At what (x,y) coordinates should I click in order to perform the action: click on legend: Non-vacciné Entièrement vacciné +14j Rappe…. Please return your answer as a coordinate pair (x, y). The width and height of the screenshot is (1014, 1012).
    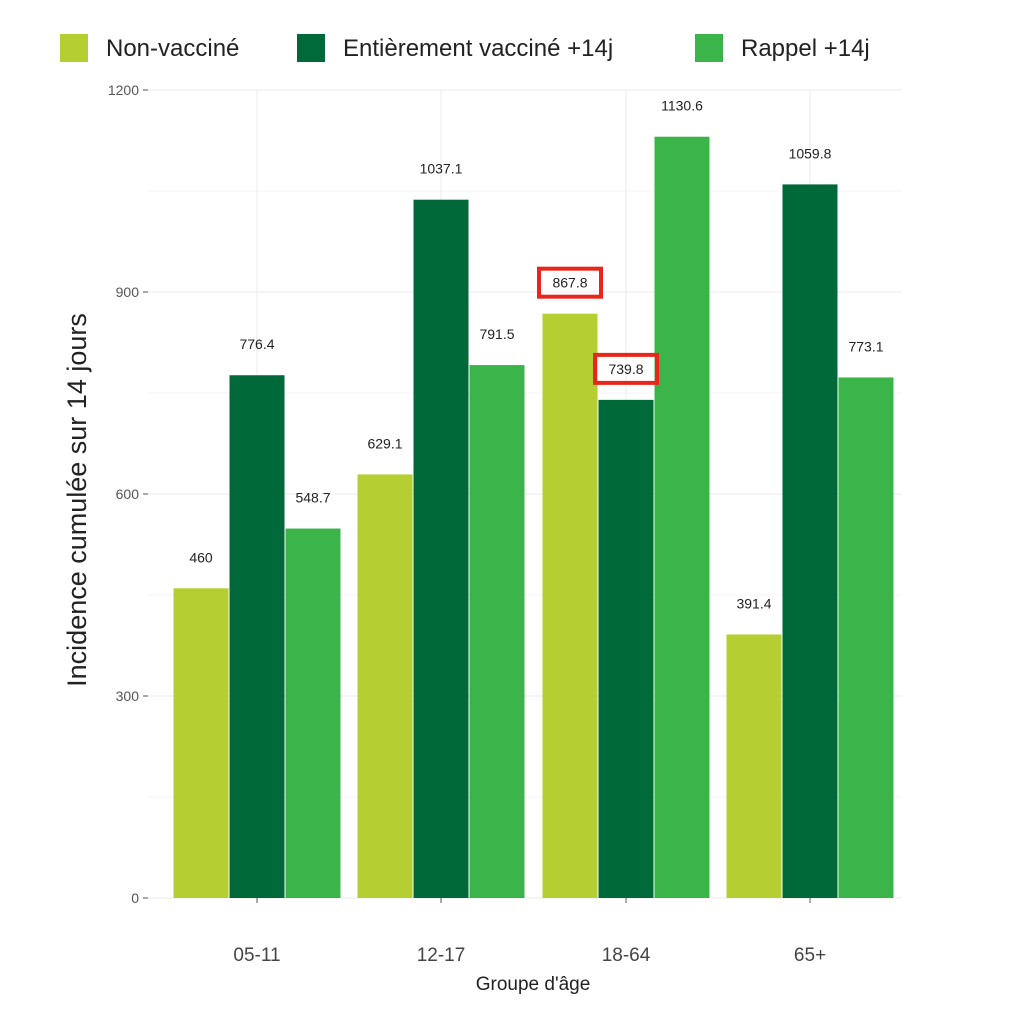
    Looking at the image, I should click on (465, 48).